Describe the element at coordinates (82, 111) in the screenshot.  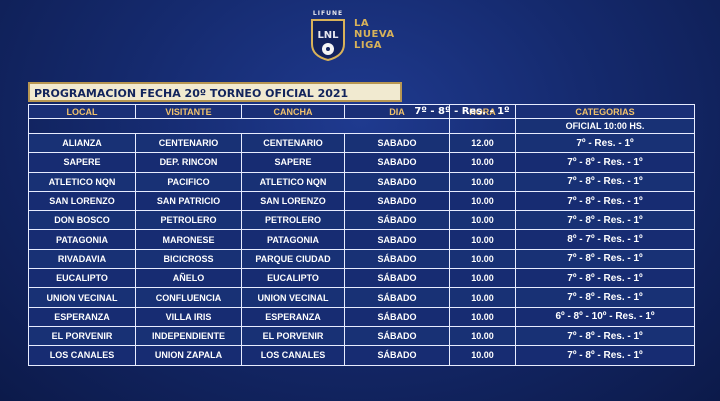
I see `header-local: LOCAL` at that location.